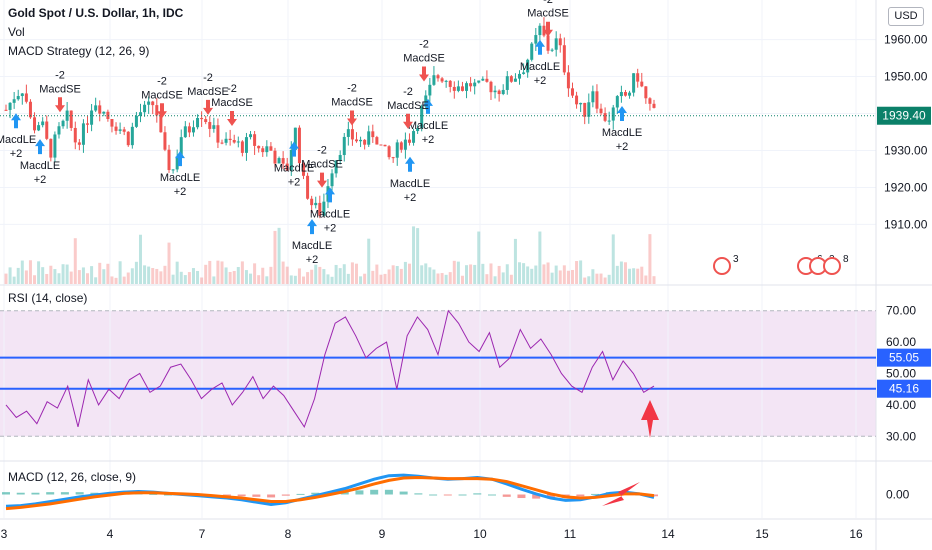  What do you see at coordinates (330, 490) in the screenshot?
I see `macd-line` at bounding box center [330, 490].